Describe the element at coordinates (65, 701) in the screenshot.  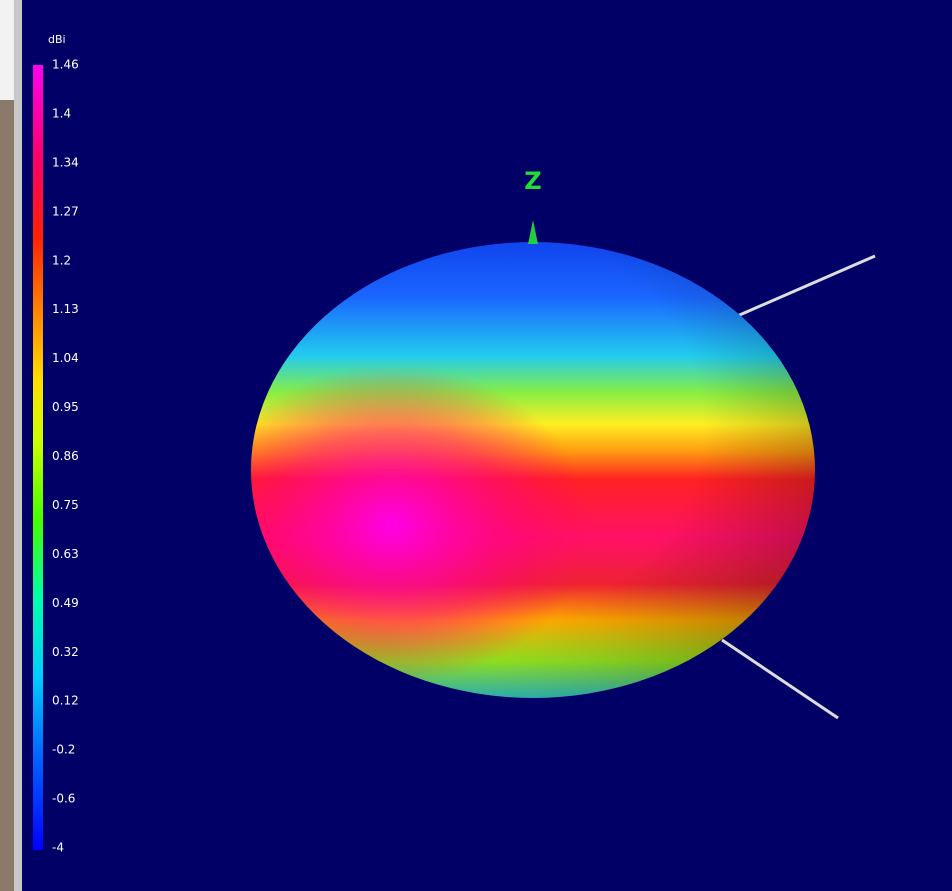
I see `colorbar-label: 0.12` at that location.